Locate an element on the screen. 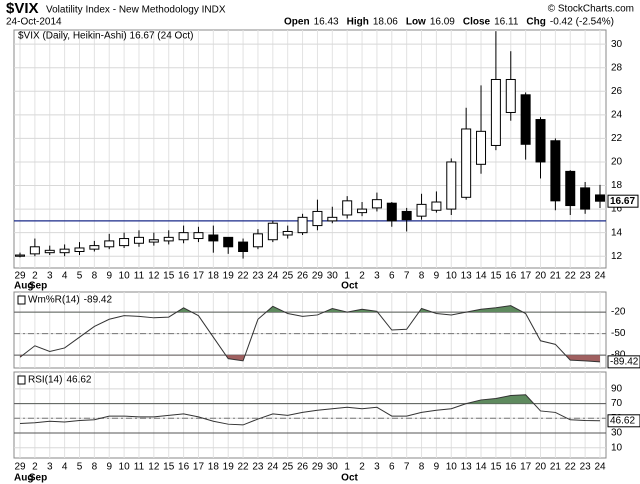  quote-value: 18.06 is located at coordinates (385, 22).